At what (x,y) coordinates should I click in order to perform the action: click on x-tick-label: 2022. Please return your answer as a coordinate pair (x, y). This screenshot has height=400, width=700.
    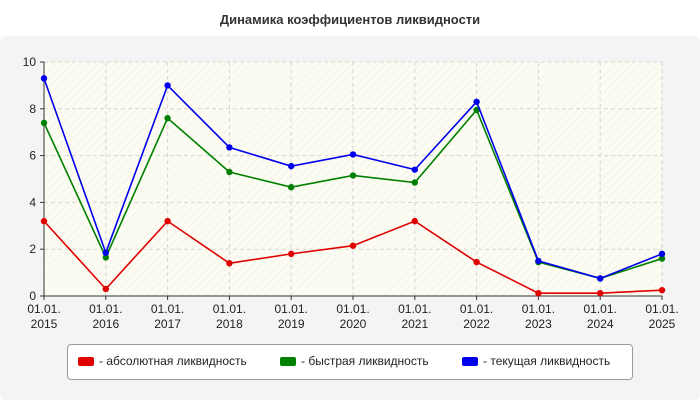
    Looking at the image, I should click on (476, 324).